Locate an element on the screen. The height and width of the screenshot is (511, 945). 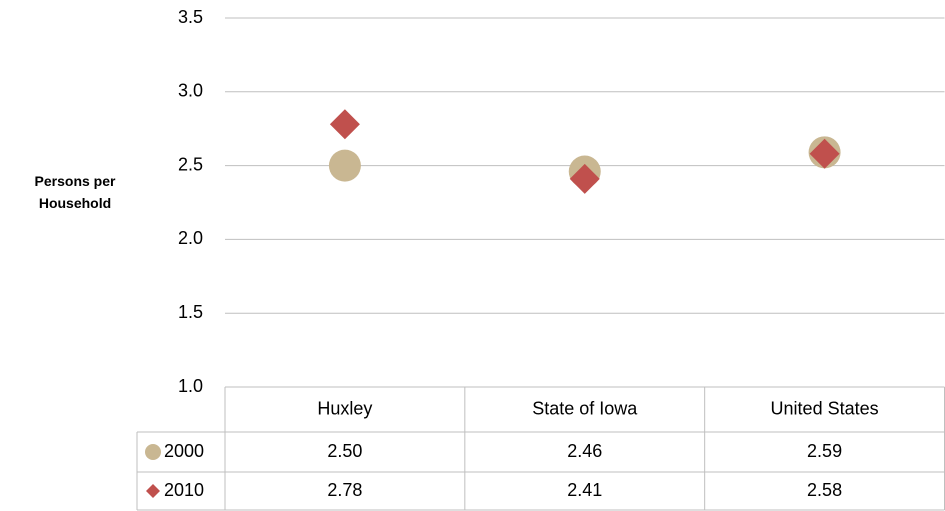
x-tick-label: Huxley is located at coordinates (344, 408).